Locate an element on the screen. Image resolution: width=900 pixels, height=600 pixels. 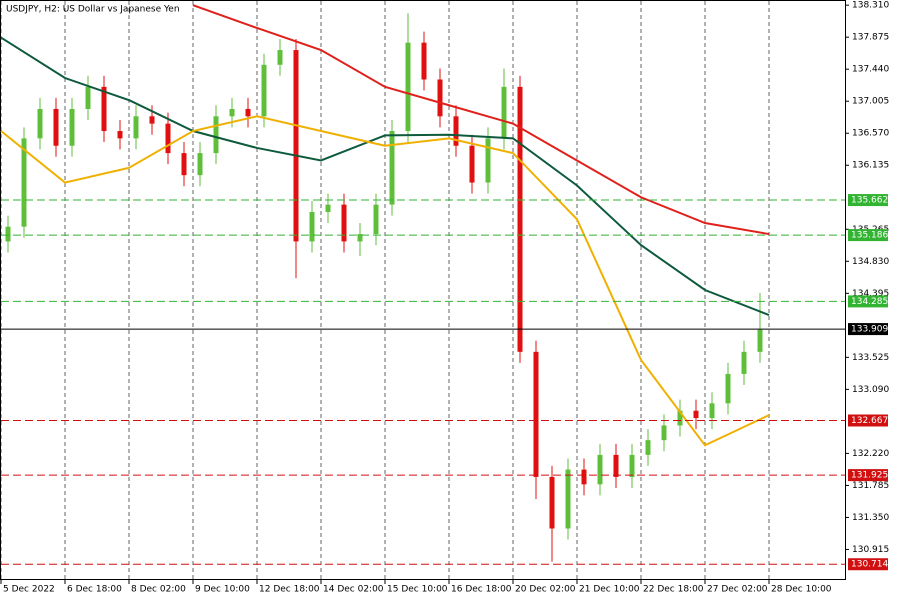
x-tick-label: 15 Dec 10:00 is located at coordinates (417, 590).